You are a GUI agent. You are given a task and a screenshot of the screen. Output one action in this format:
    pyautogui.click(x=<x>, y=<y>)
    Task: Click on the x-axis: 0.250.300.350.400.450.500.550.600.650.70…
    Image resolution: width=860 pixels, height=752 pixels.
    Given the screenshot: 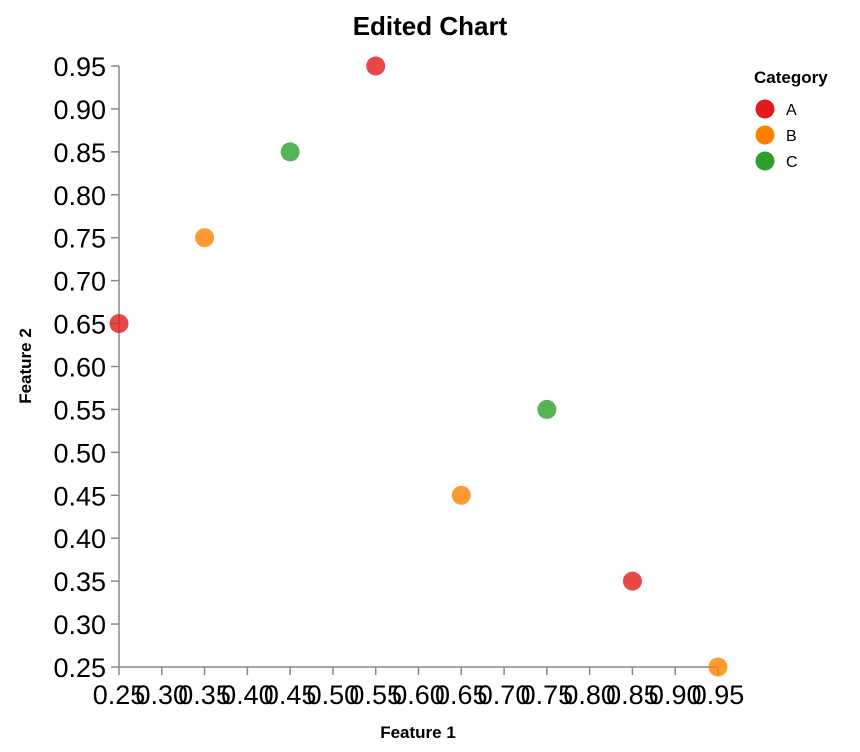 What is the action you would take?
    pyautogui.click(x=419, y=688)
    